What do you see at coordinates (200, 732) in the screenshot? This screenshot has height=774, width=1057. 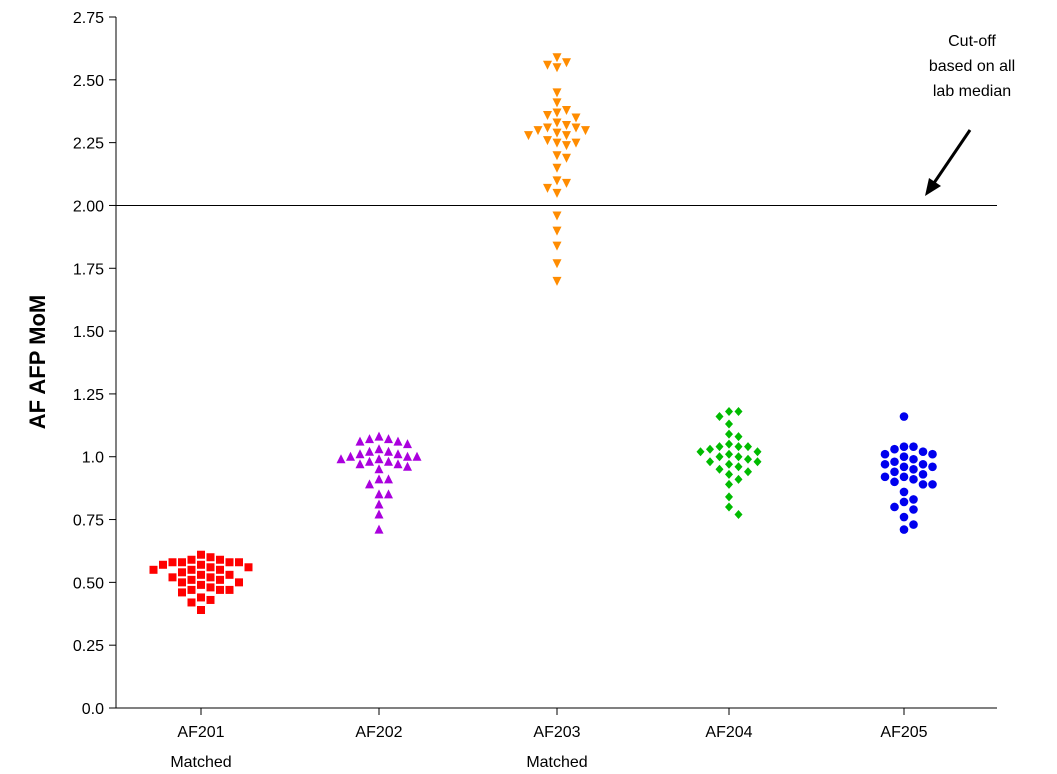 I see `x-tick-label: AF201` at bounding box center [200, 732].